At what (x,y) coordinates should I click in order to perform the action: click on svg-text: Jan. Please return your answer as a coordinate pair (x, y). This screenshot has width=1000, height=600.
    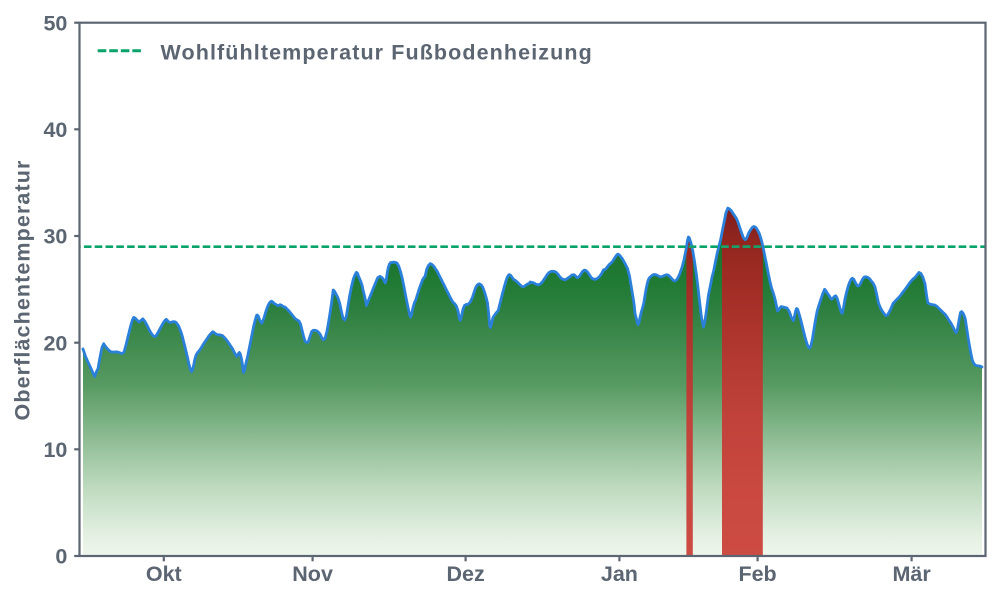
    Looking at the image, I should click on (619, 574).